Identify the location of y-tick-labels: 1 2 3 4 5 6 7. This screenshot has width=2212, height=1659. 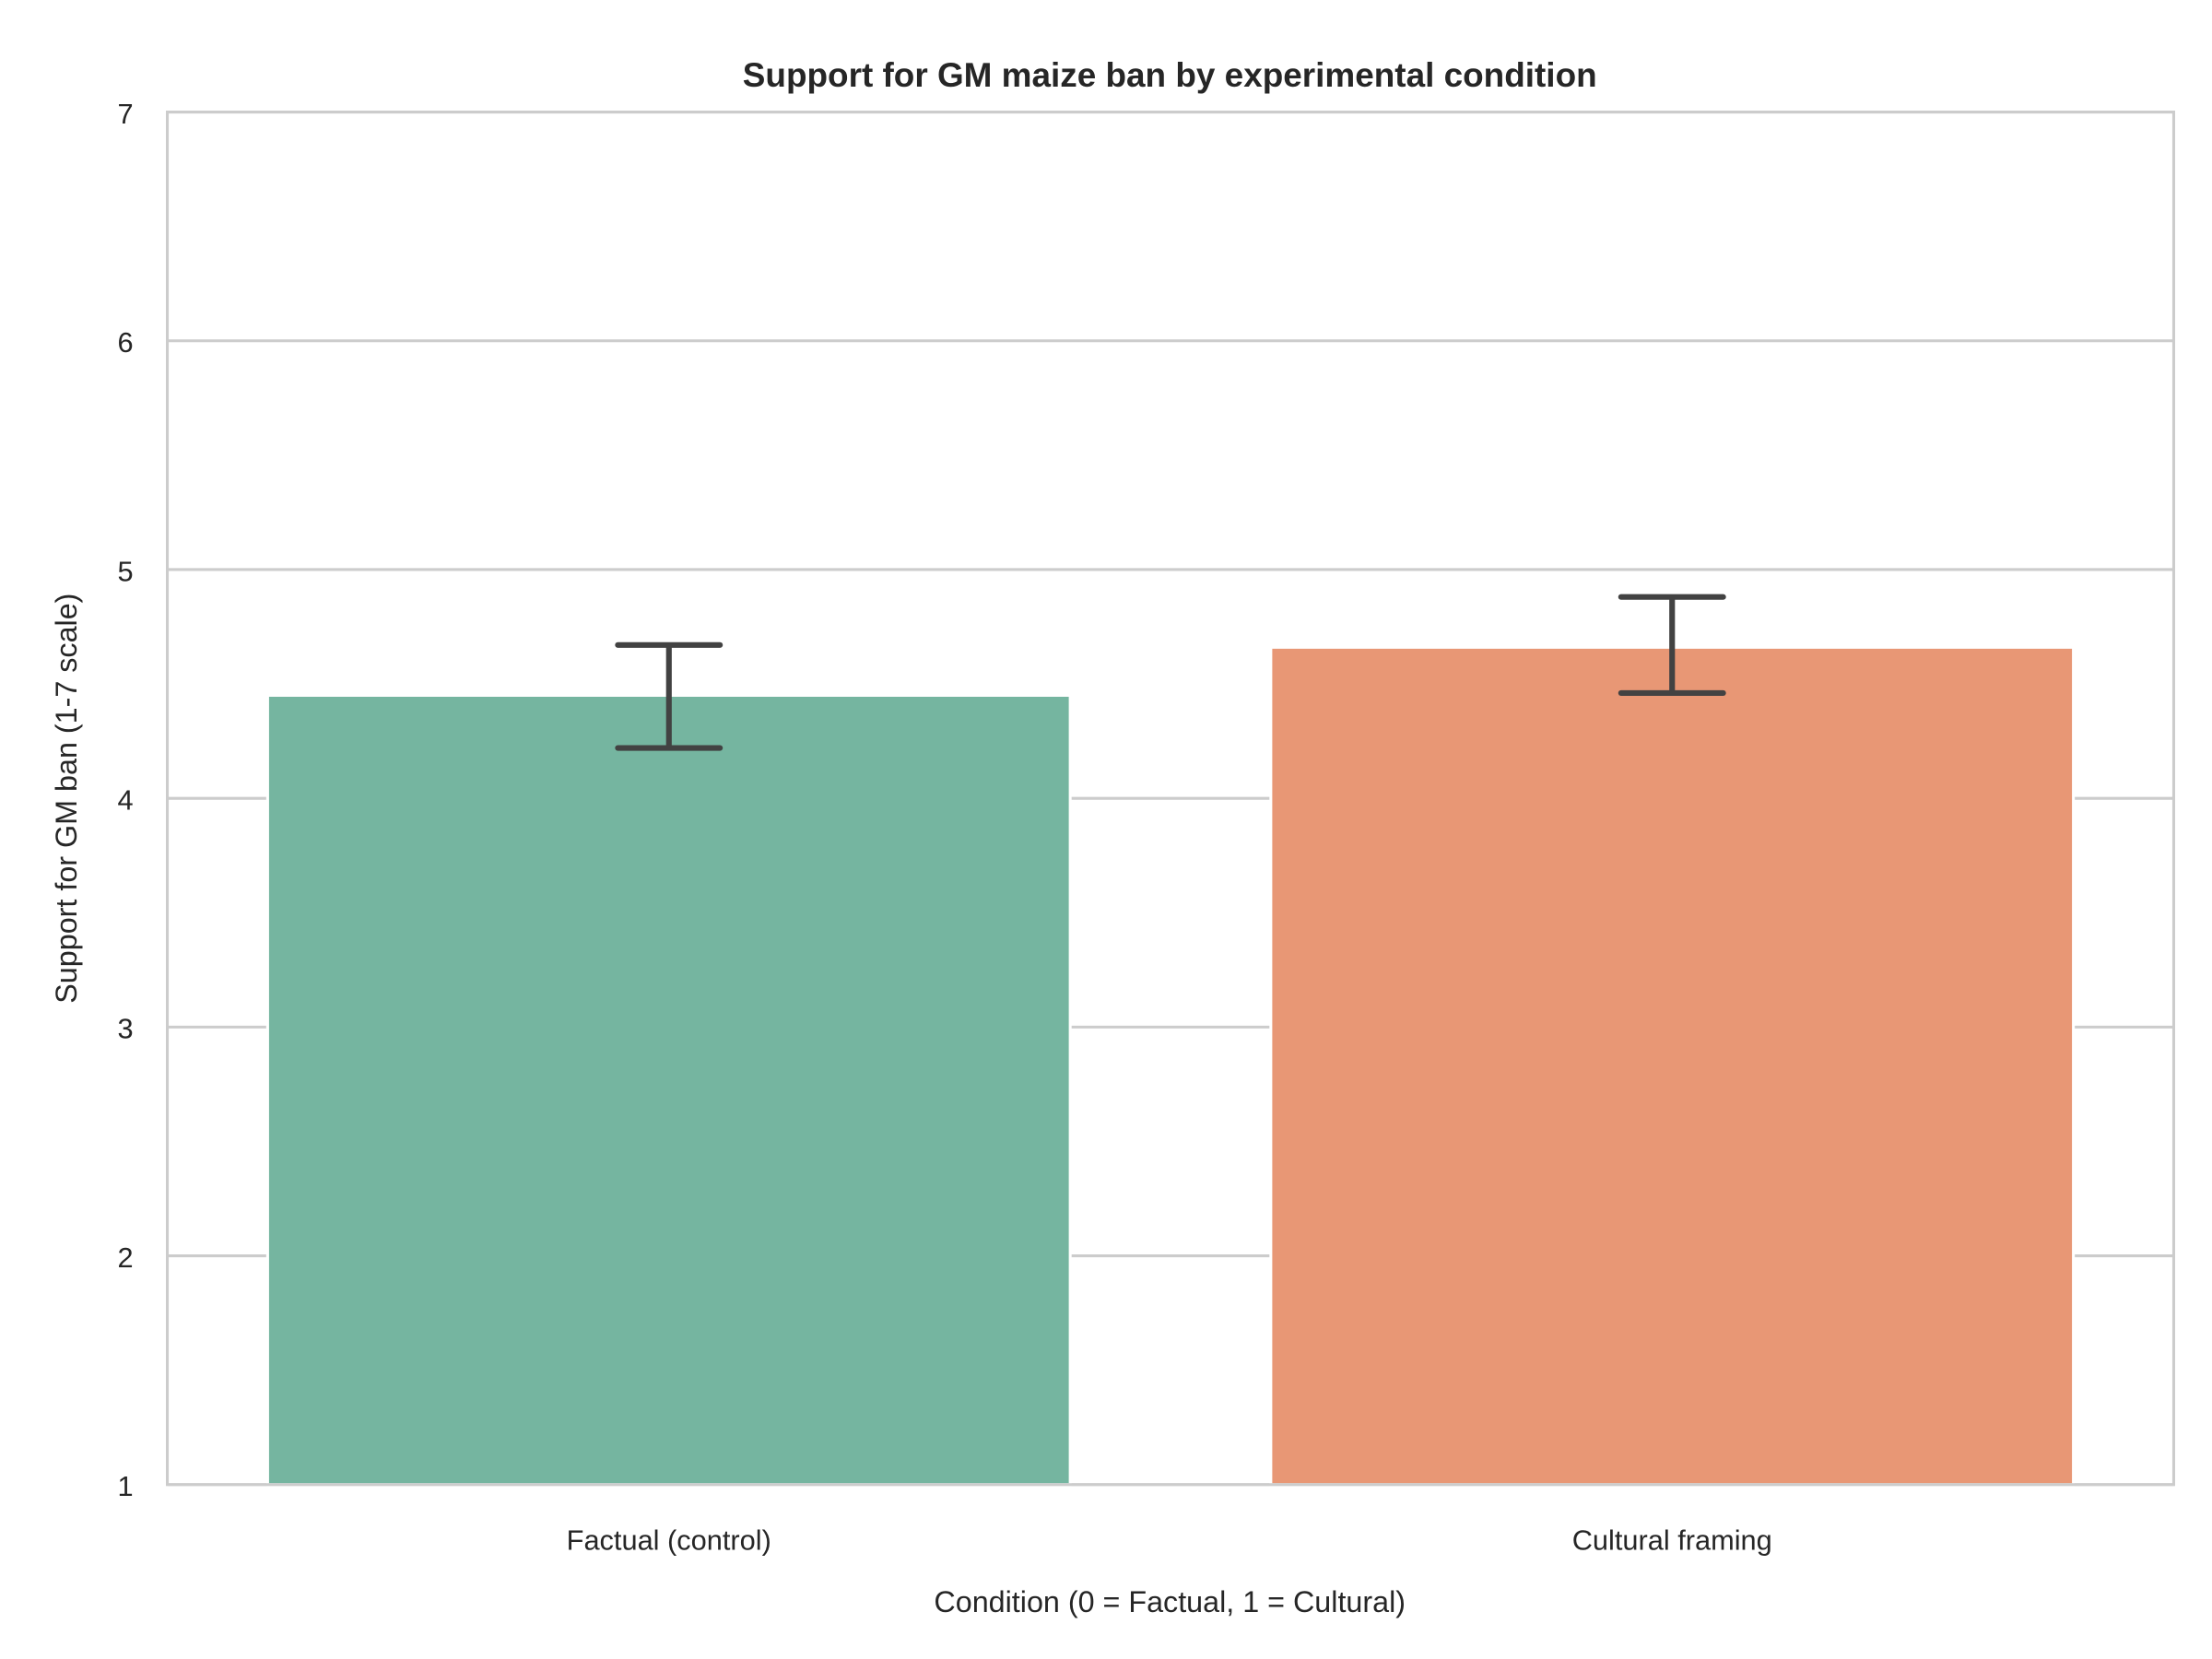
(126, 800).